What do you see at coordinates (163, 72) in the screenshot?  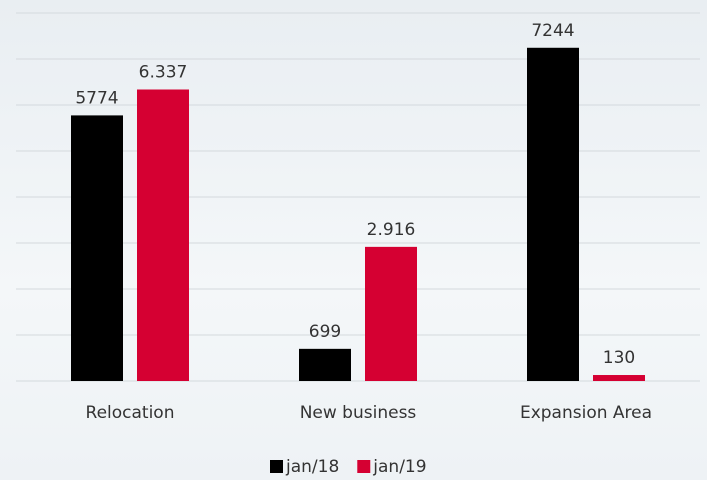 I see `data-label: 6.337` at bounding box center [163, 72].